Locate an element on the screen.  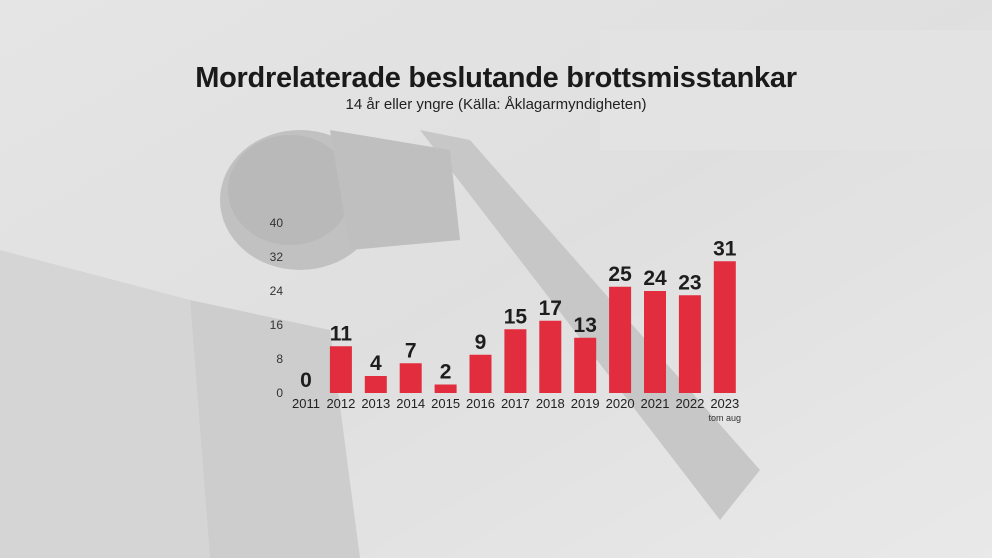
bar-2019 is located at coordinates (585, 365).